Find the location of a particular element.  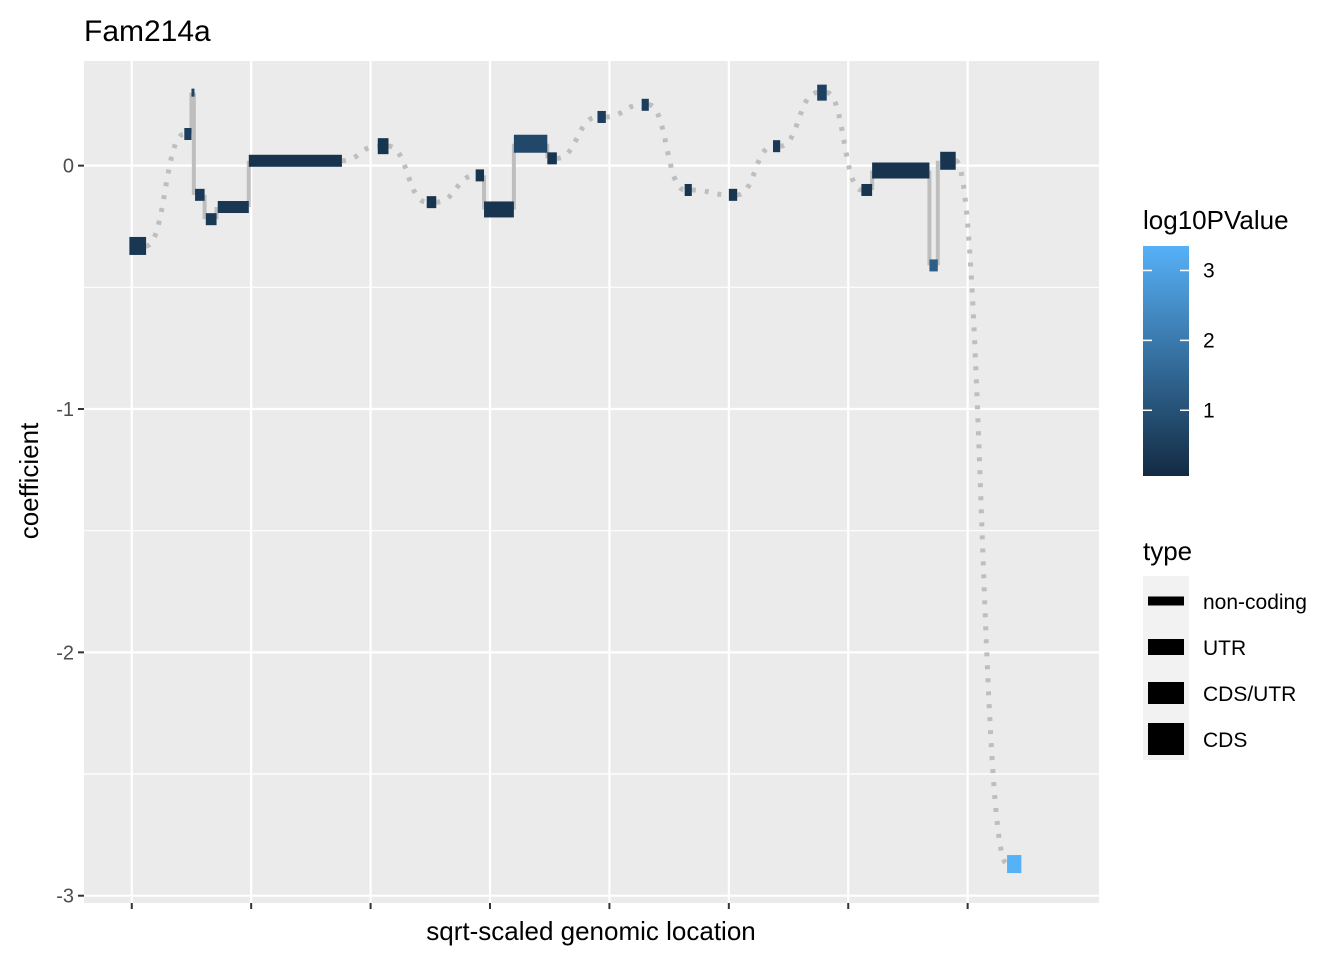

y-tick-label: -2 is located at coordinates (65, 653).